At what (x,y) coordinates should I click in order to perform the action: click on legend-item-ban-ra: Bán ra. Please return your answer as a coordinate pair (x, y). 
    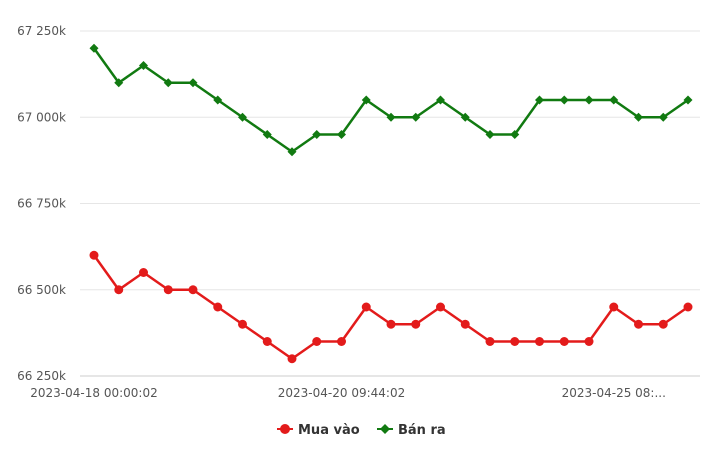
    Looking at the image, I should click on (411, 430).